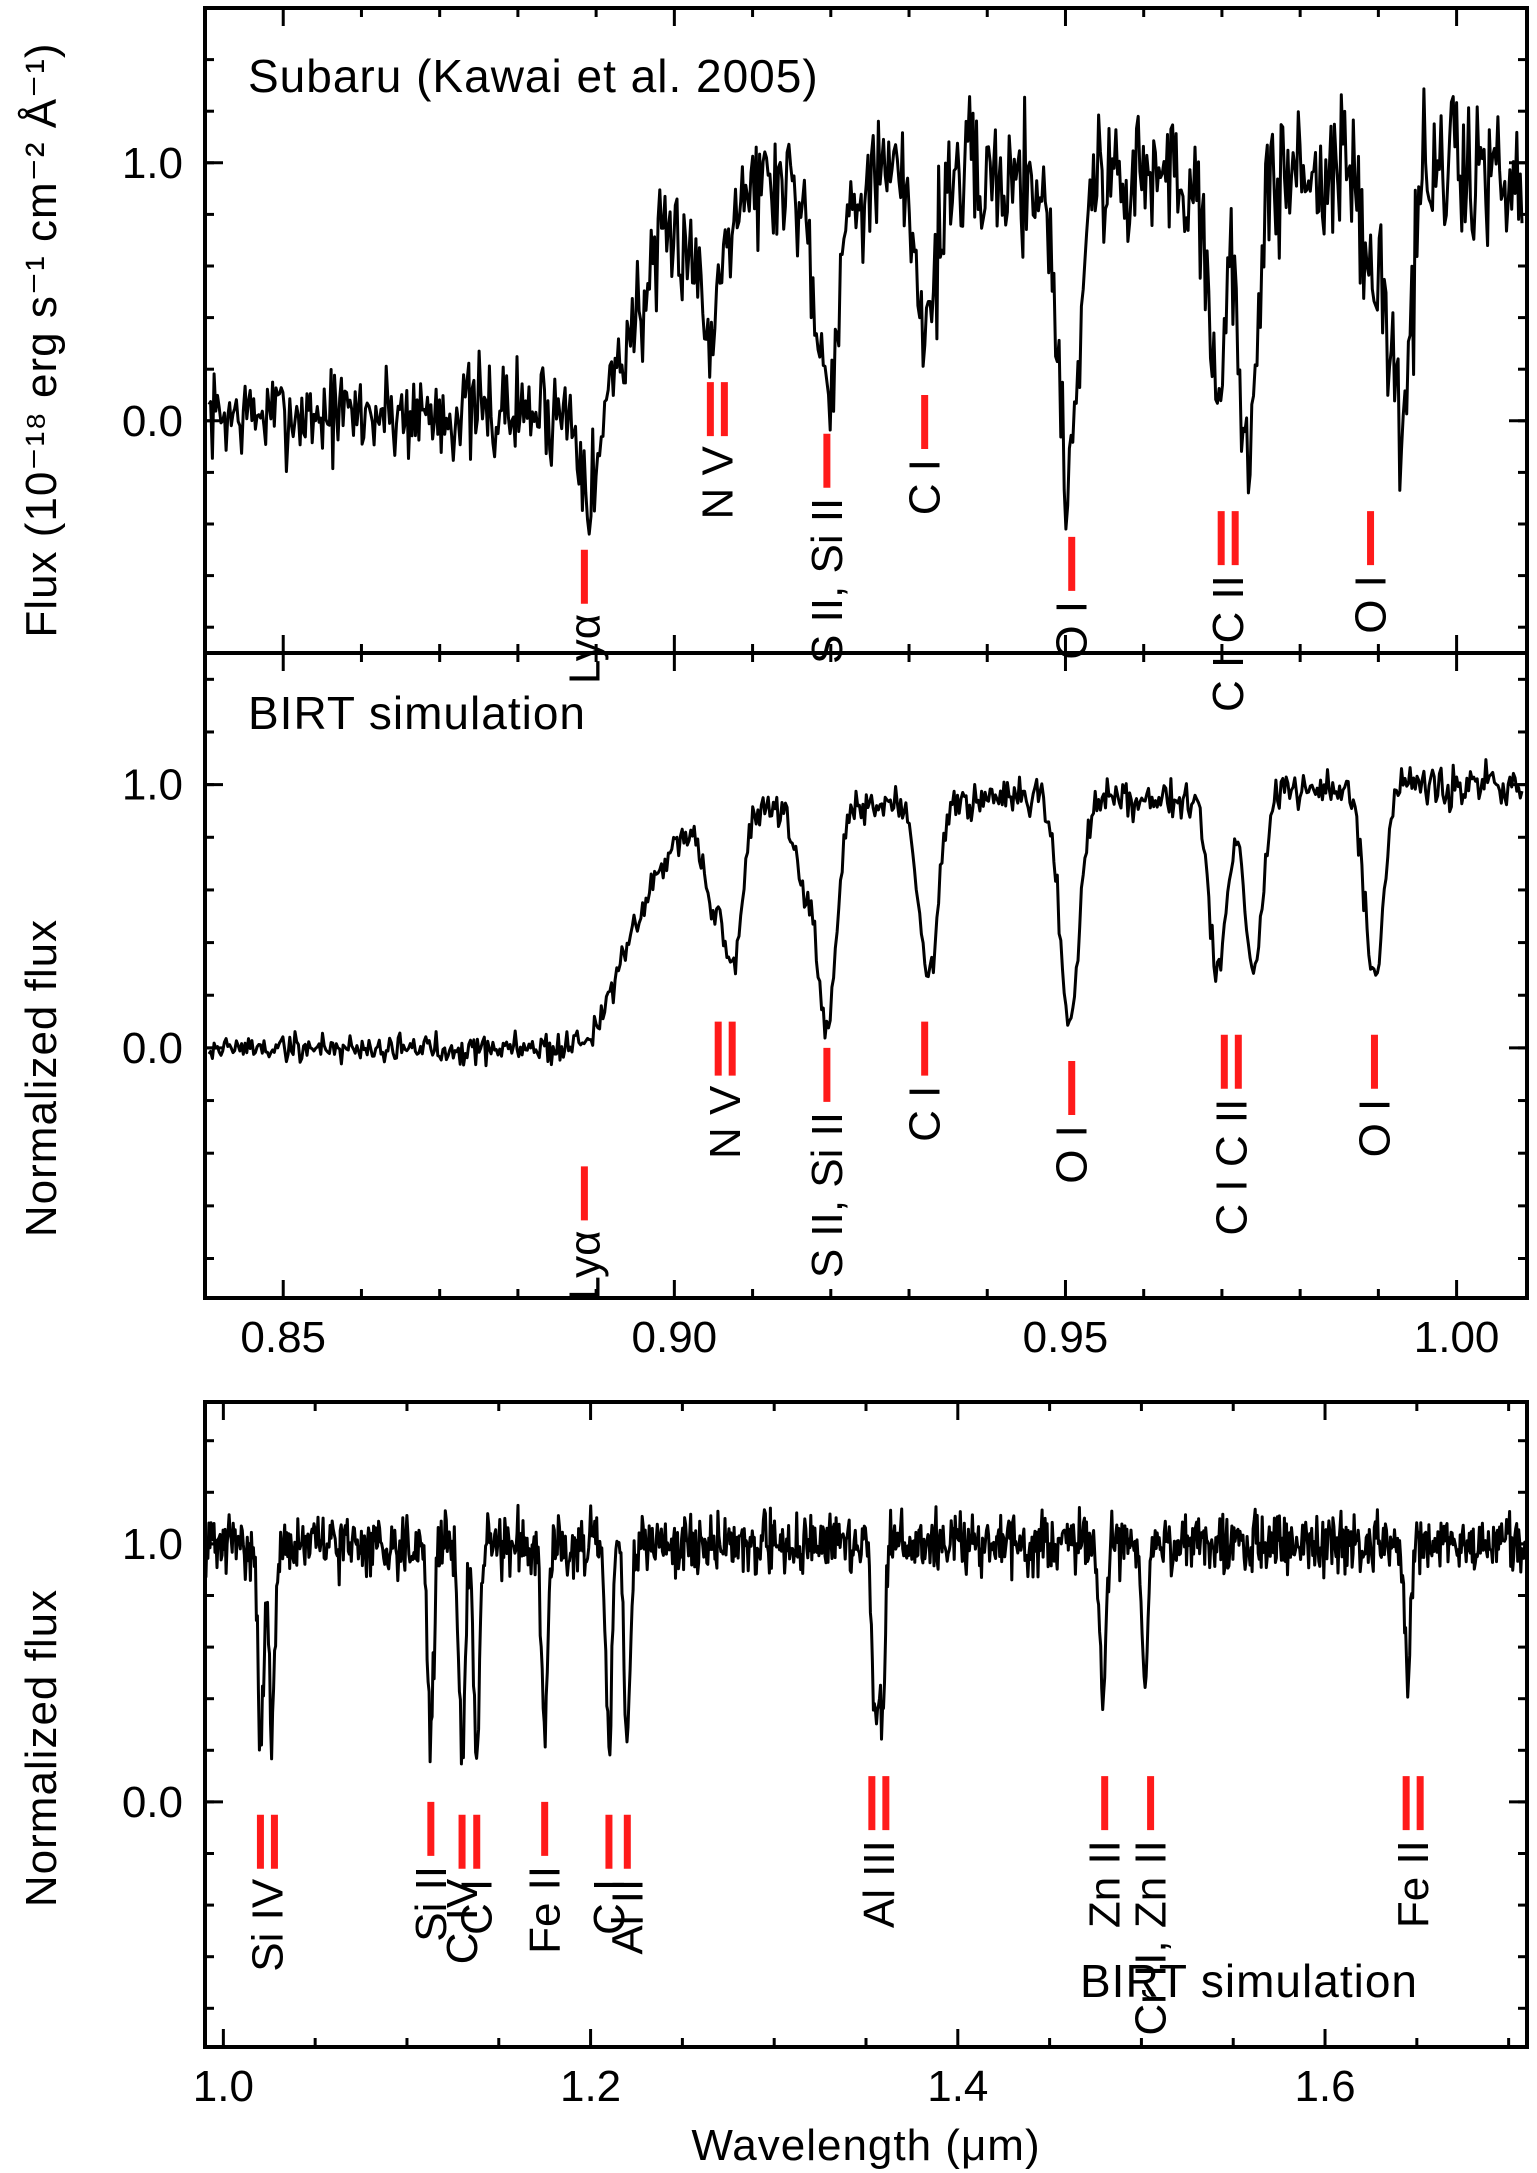  I want to click on panel-2-y-tick-label: 0.0, so click(152, 1048).